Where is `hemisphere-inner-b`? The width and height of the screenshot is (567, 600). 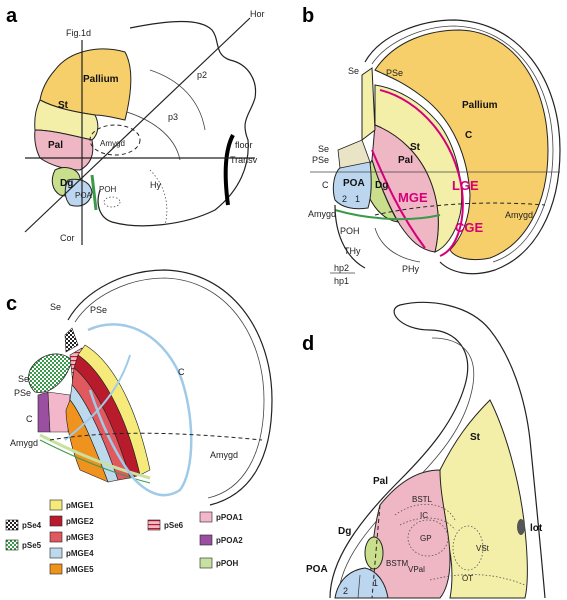
hemisphere-inner-b is located at coordinates (462, 144).